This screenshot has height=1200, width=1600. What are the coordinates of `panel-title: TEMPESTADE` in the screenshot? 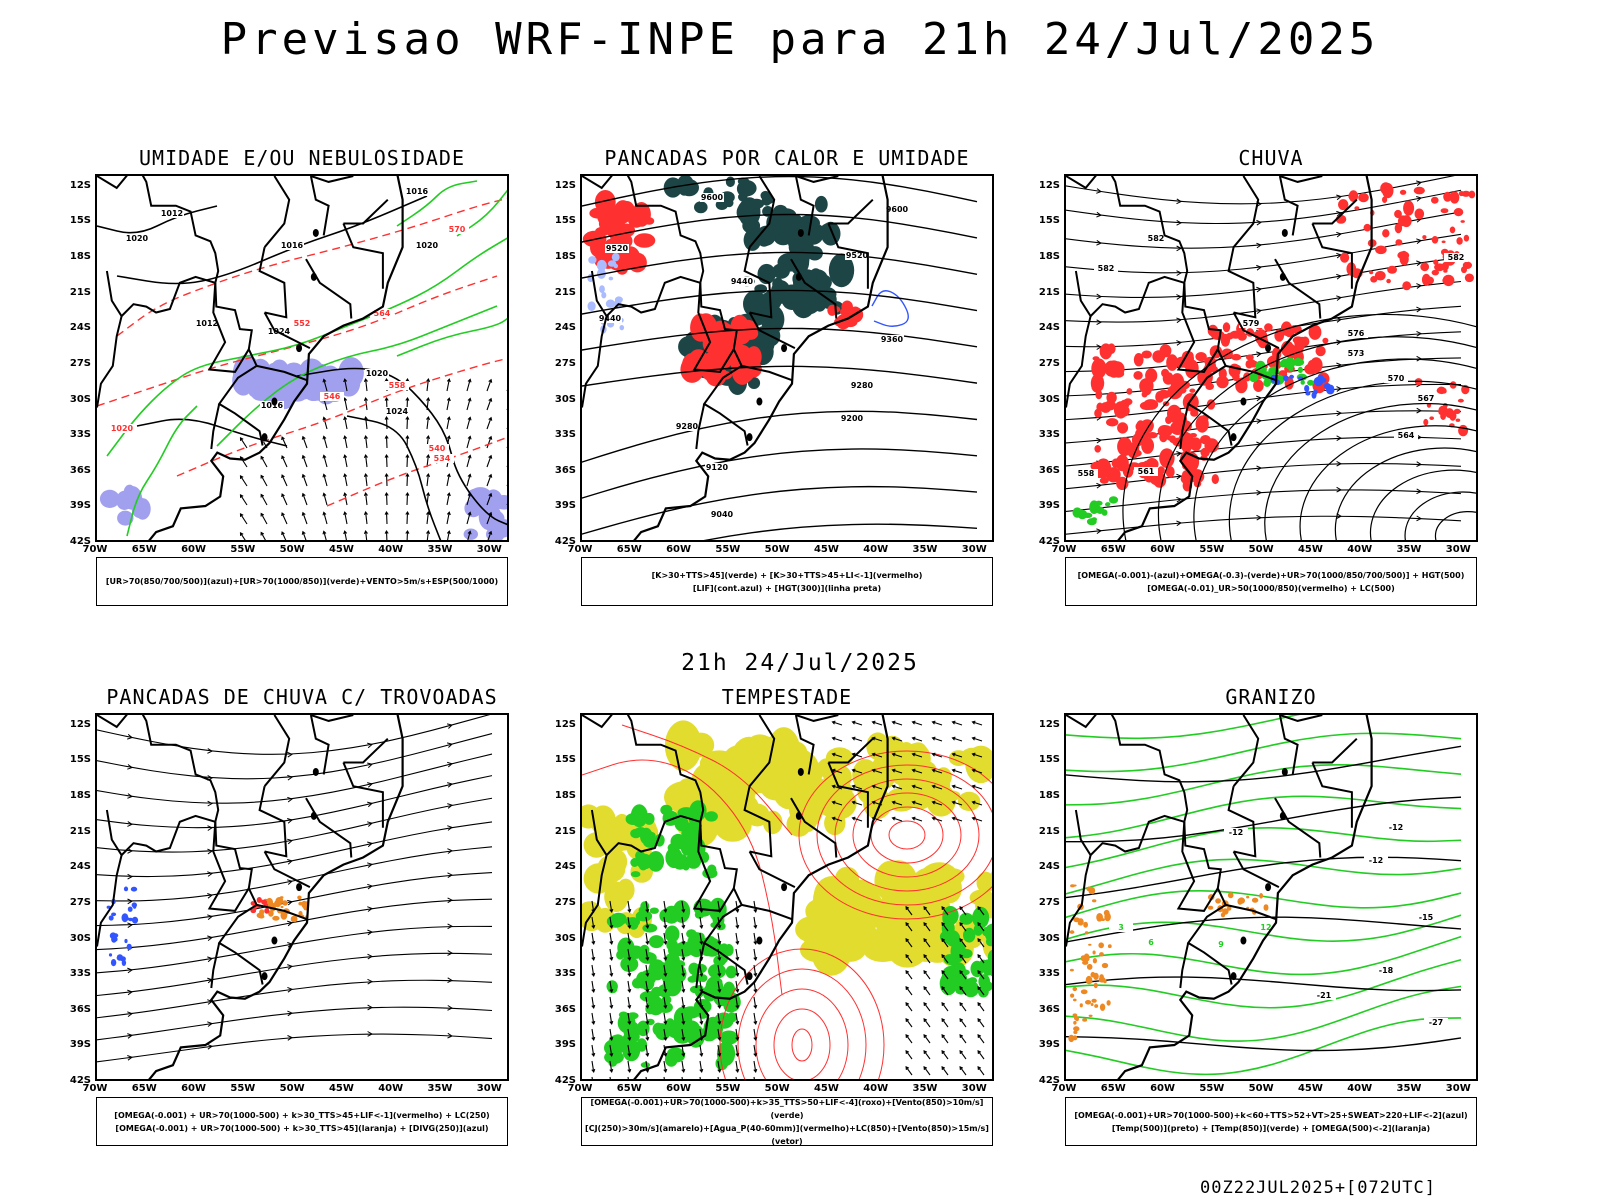 It's located at (787, 697).